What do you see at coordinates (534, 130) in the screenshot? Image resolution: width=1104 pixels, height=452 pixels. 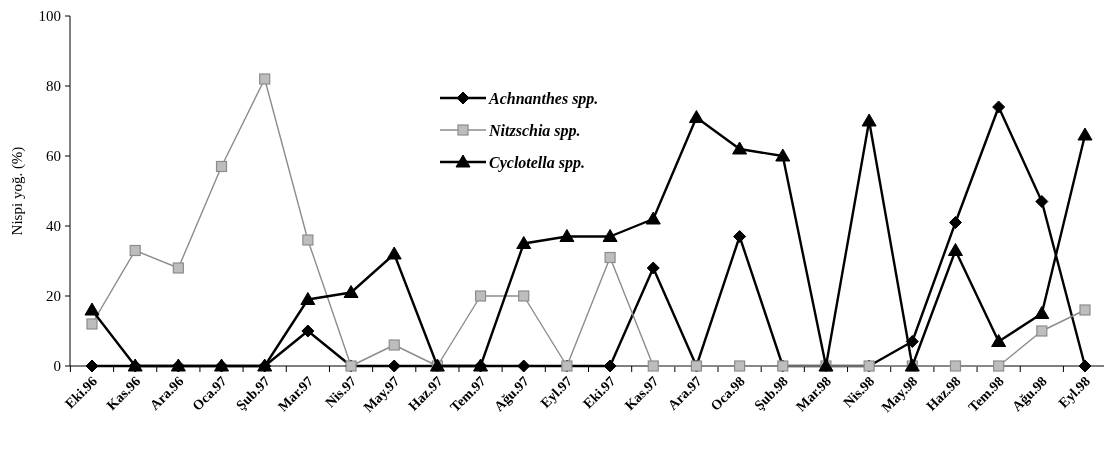 I see `legend-label: Nitzschia spp.` at bounding box center [534, 130].